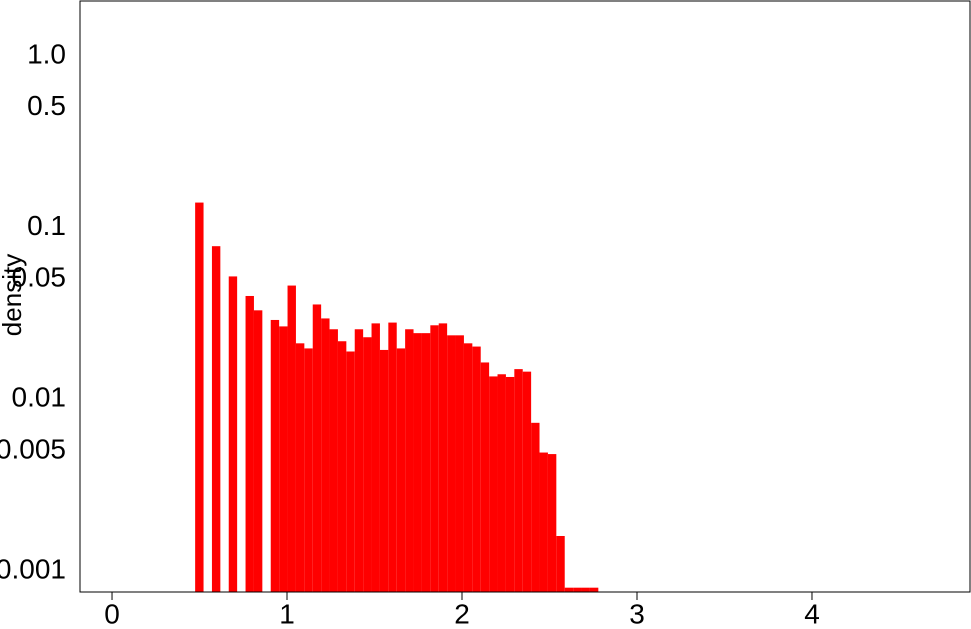  Describe the element at coordinates (13, 295) in the screenshot. I see `y-axis-label: density` at that location.